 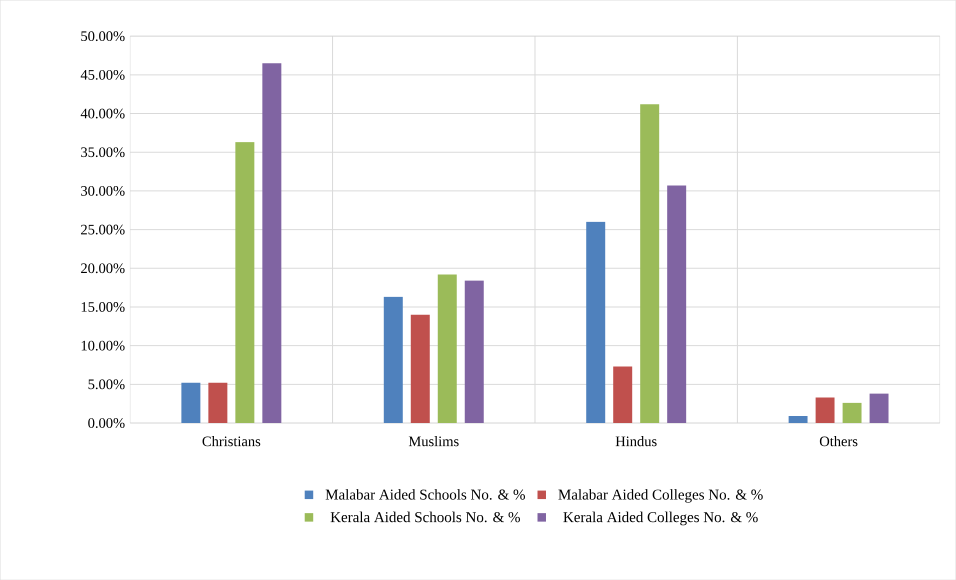 What do you see at coordinates (425, 517) in the screenshot?
I see `legend-label: Kerala Aided Schools No. & %` at bounding box center [425, 517].